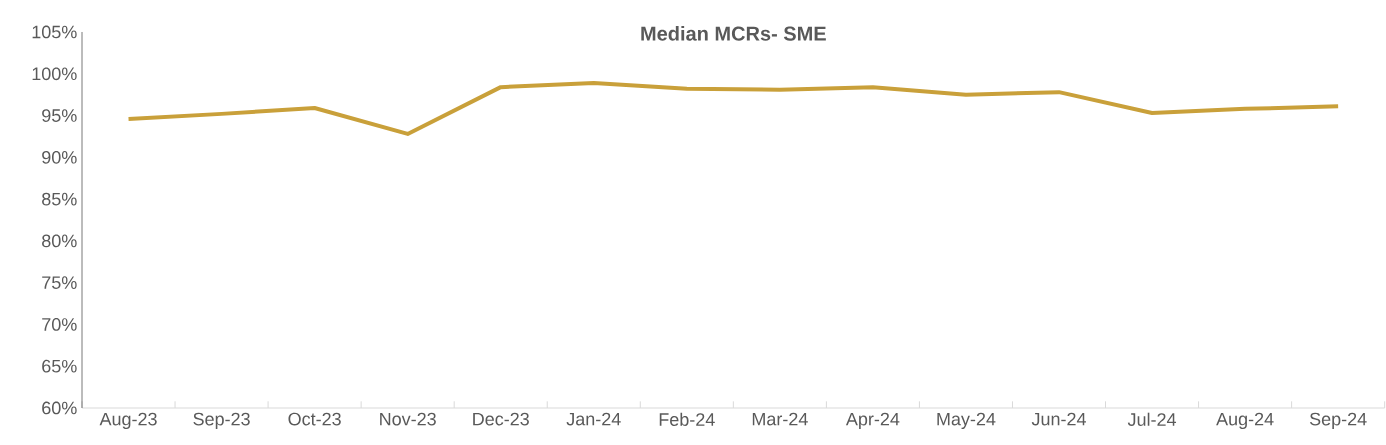 Image resolution: width=1386 pixels, height=445 pixels. Describe the element at coordinates (1152, 419) in the screenshot. I see `x-tick-label: Jul-24` at that location.